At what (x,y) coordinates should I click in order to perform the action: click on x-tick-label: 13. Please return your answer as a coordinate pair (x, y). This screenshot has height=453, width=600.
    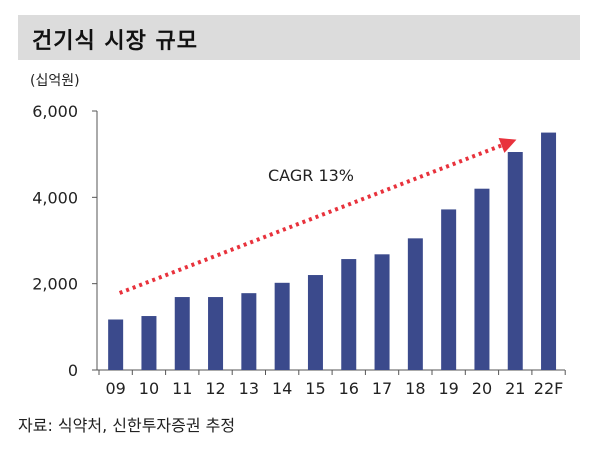
    Looking at the image, I should click on (249, 388).